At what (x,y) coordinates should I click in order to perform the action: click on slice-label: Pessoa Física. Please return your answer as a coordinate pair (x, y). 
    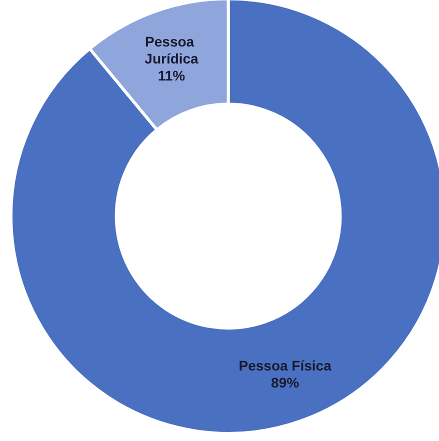
    Looking at the image, I should click on (285, 365).